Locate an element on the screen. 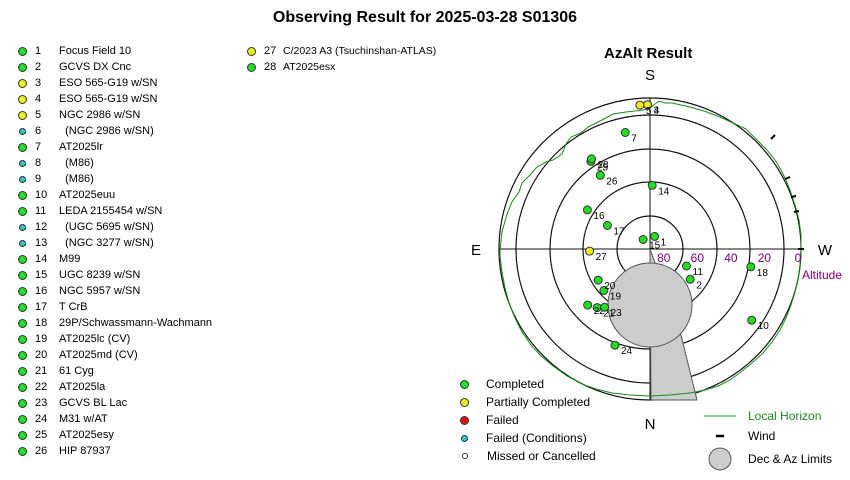  object-number: 15 is located at coordinates (41, 275).